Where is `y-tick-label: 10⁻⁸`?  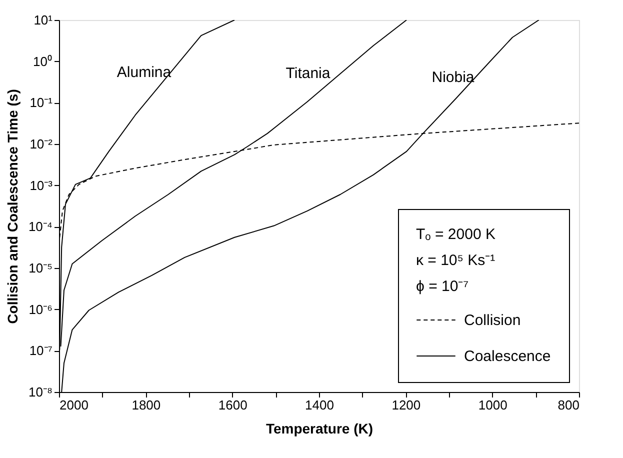 y-tick-label: 10⁻⁸ is located at coordinates (40, 392).